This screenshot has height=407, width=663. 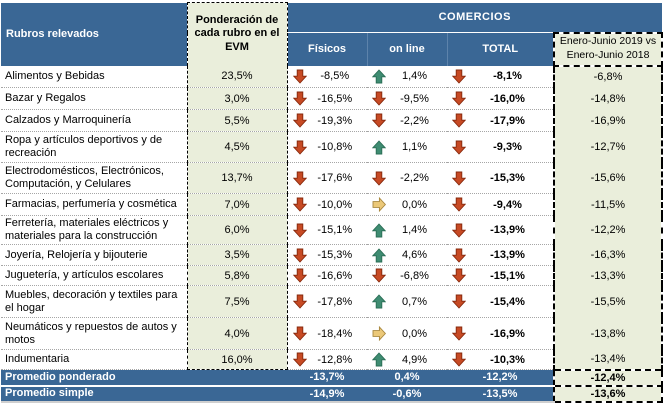 I want to click on online-cell: 0,7%, so click(x=407, y=301).